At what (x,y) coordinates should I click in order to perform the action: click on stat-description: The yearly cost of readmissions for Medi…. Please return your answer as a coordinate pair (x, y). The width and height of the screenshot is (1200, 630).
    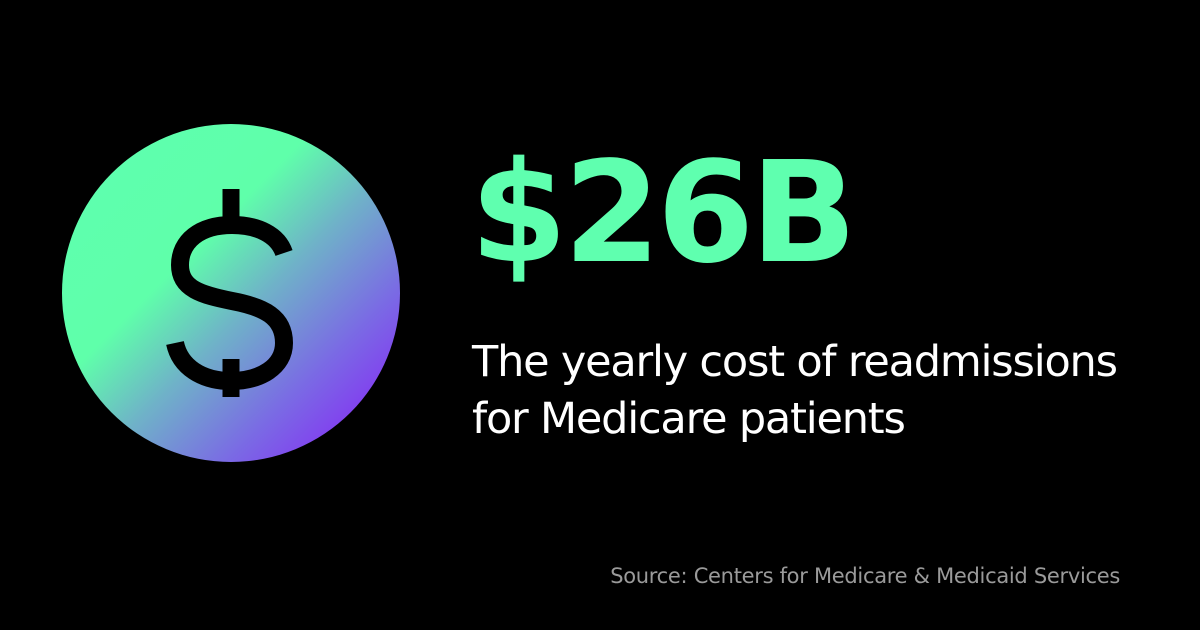
    Looking at the image, I should click on (812, 391).